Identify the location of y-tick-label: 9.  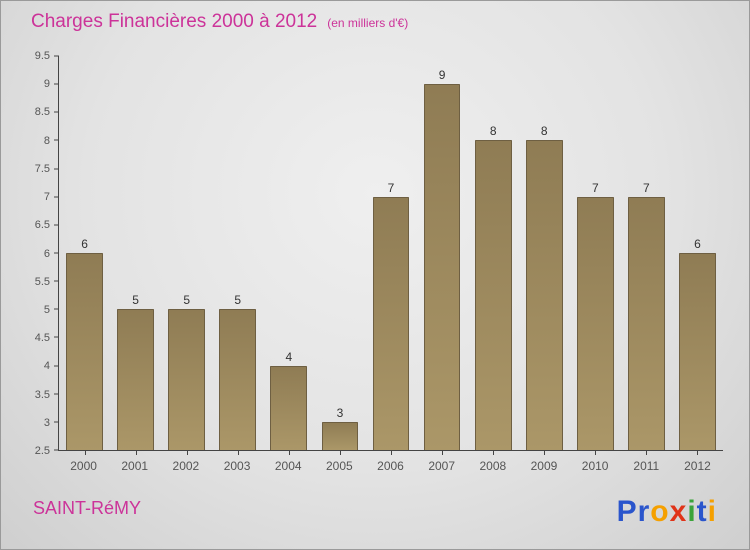
(46, 84).